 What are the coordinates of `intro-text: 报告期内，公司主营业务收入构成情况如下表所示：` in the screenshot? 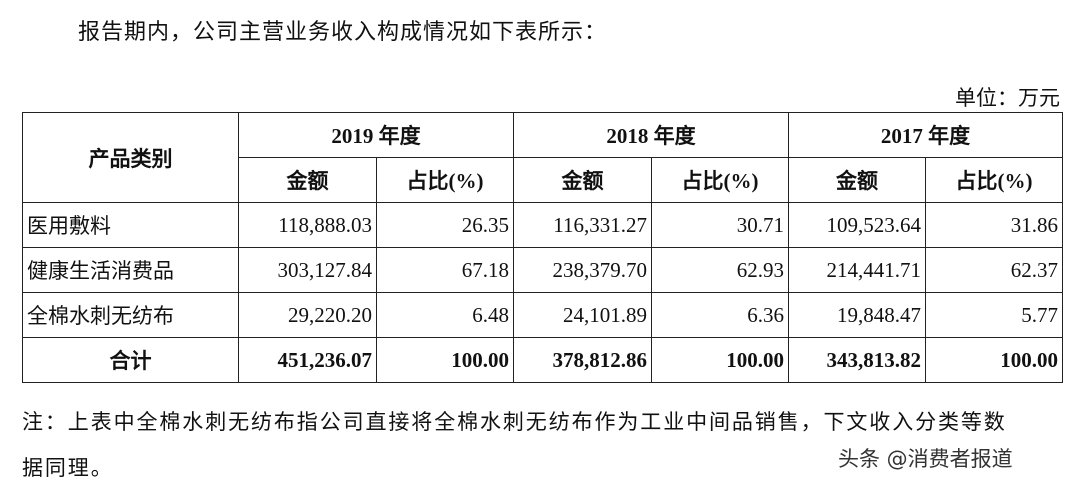 It's located at (343, 31).